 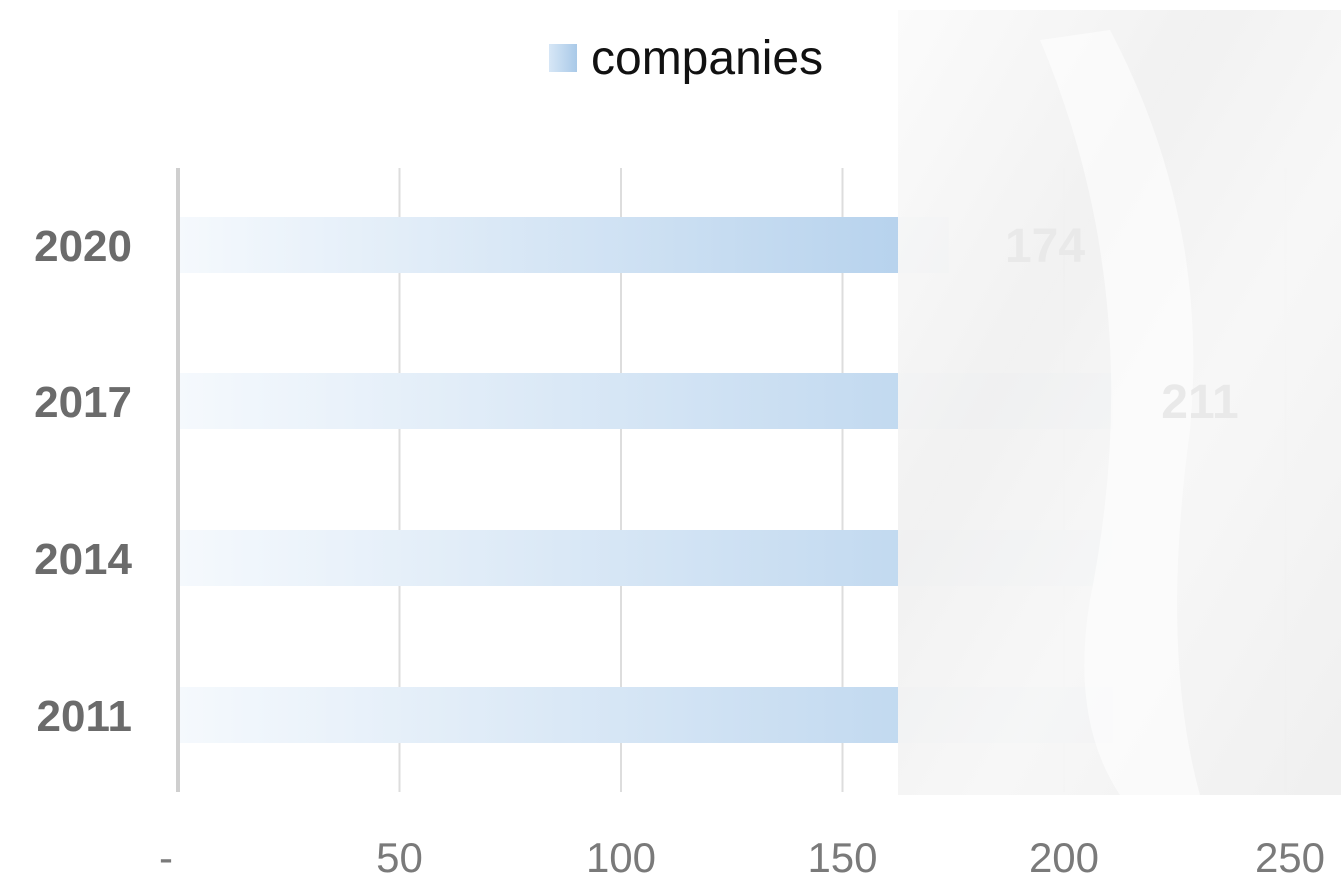 What do you see at coordinates (399, 857) in the screenshot?
I see `x-tick-label: 50` at bounding box center [399, 857].